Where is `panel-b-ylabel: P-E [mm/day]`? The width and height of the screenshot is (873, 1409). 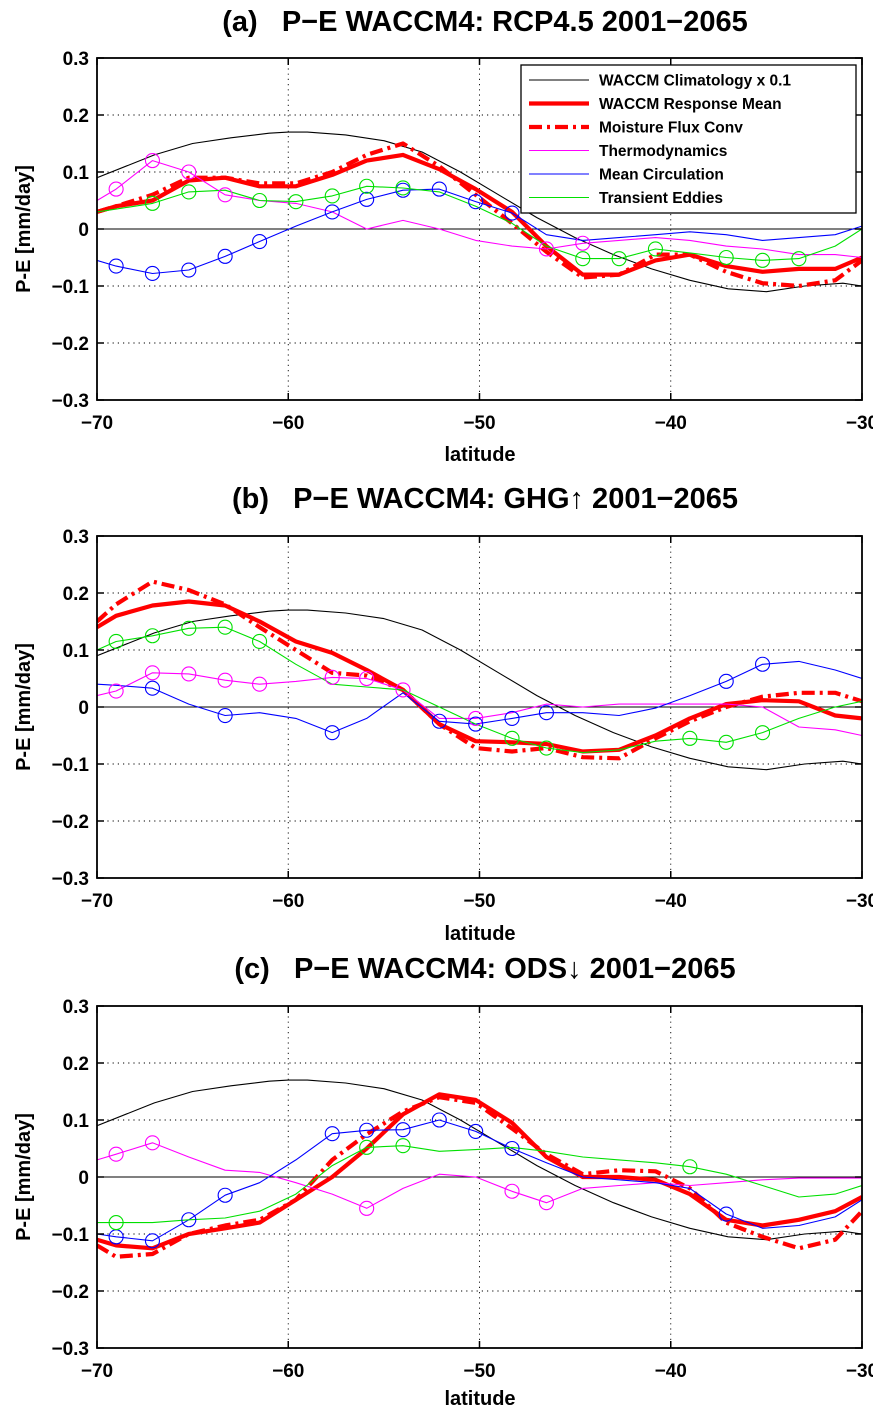 panel-b-ylabel: P-E [mm/day] is located at coordinates (24, 707).